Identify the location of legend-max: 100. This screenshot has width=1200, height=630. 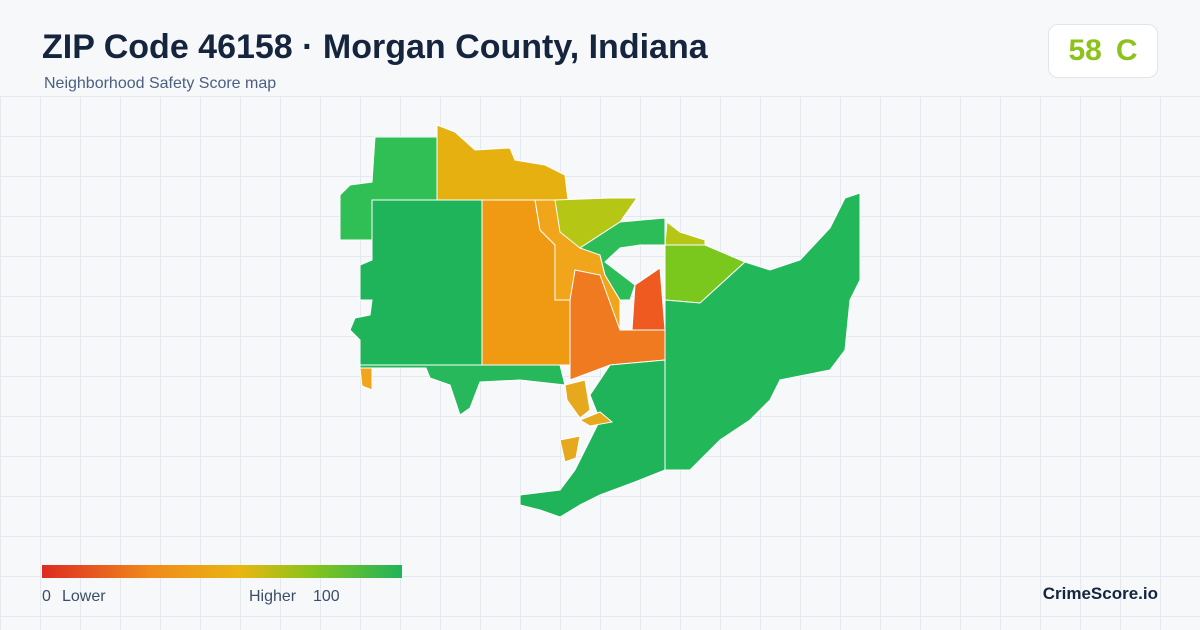
(326, 596).